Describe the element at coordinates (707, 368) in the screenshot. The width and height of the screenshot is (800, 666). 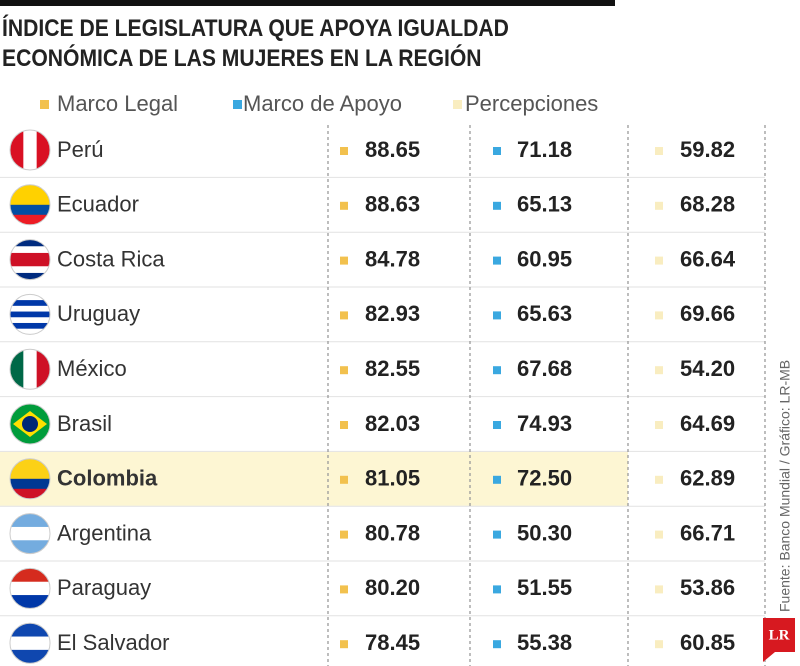
I see `value: 54.20` at that location.